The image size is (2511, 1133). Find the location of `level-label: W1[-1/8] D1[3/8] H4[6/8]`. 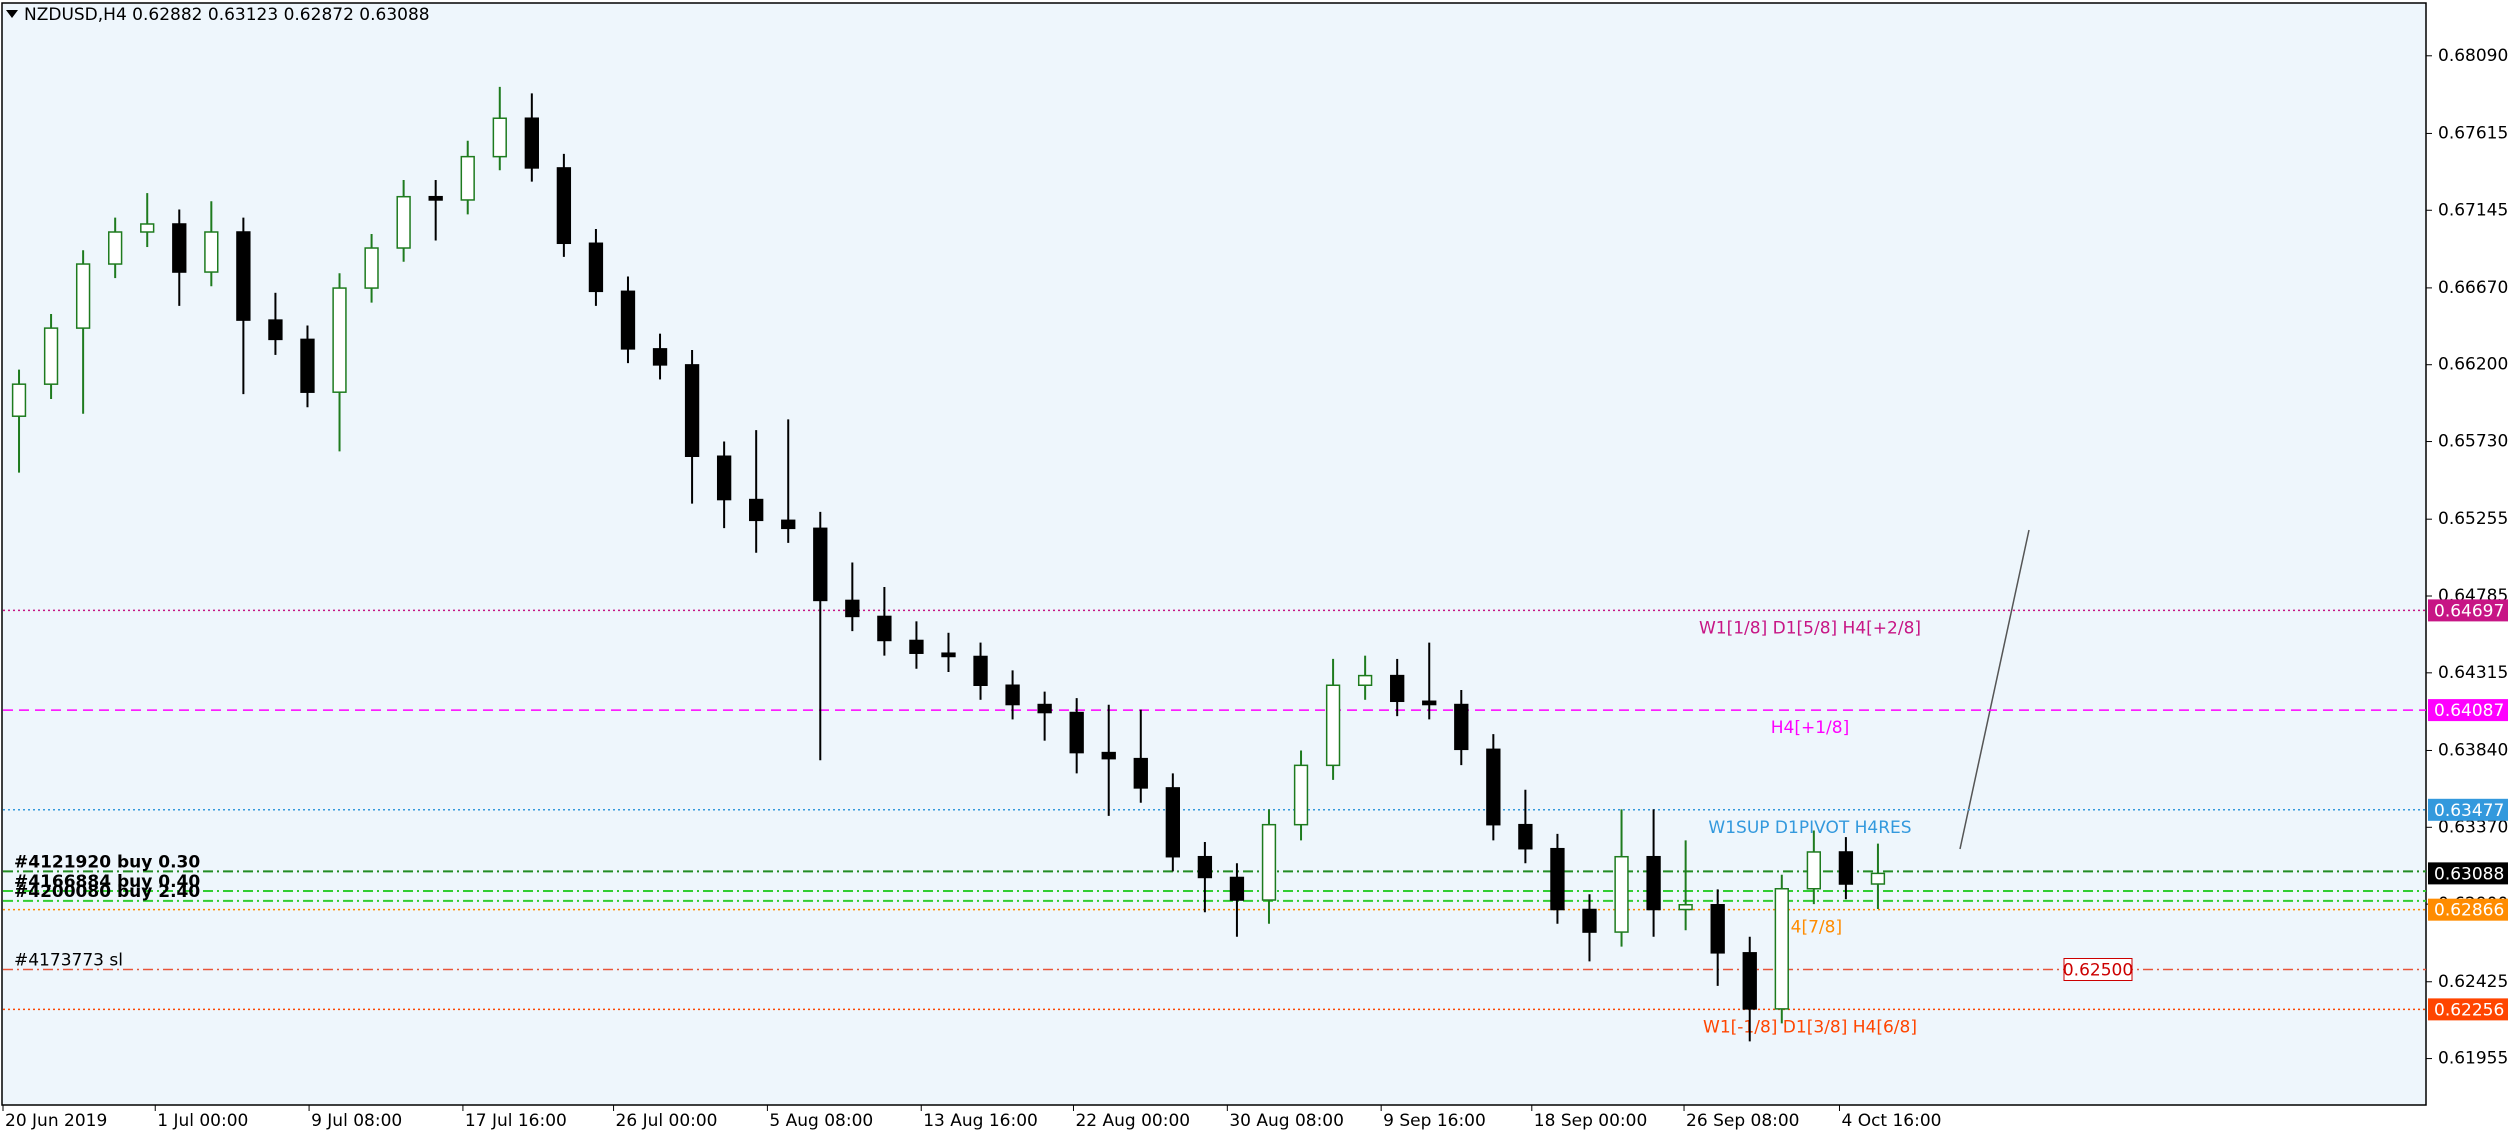

level-label: W1[-1/8] D1[3/8] H4[6/8] is located at coordinates (1810, 1027).